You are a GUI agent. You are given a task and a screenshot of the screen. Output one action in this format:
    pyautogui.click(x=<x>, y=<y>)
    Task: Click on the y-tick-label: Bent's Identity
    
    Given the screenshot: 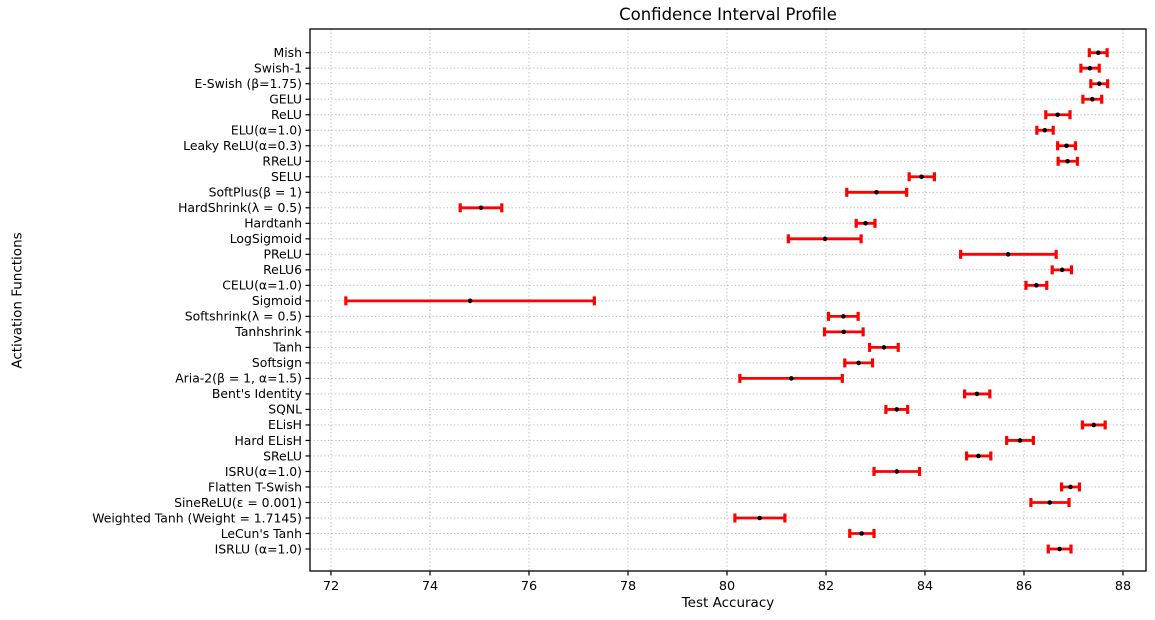 What is the action you would take?
    pyautogui.click(x=257, y=393)
    